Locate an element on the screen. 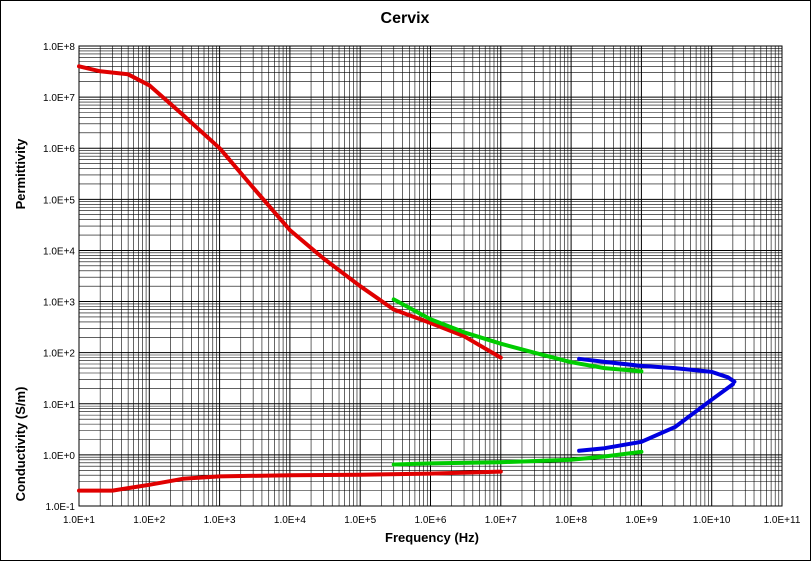  y-tick-label: 1.0E+3 is located at coordinates (59, 303).